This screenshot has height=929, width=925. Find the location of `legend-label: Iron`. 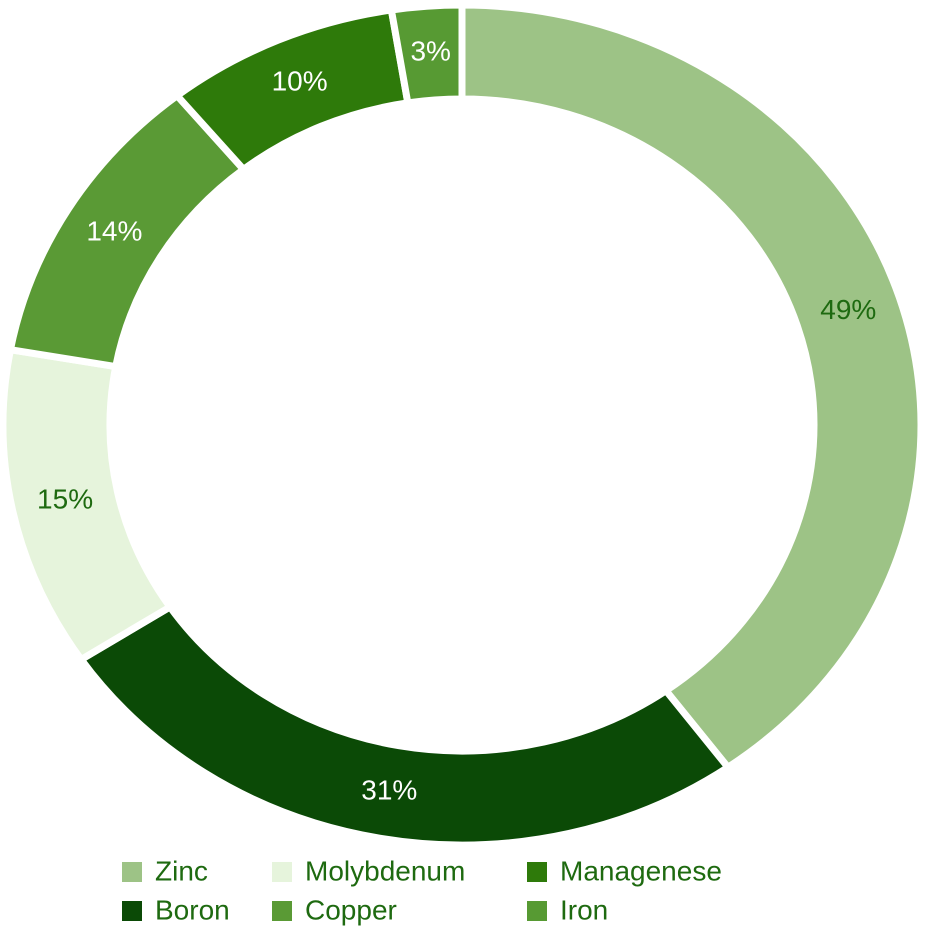

legend-label: Iron is located at coordinates (584, 909).